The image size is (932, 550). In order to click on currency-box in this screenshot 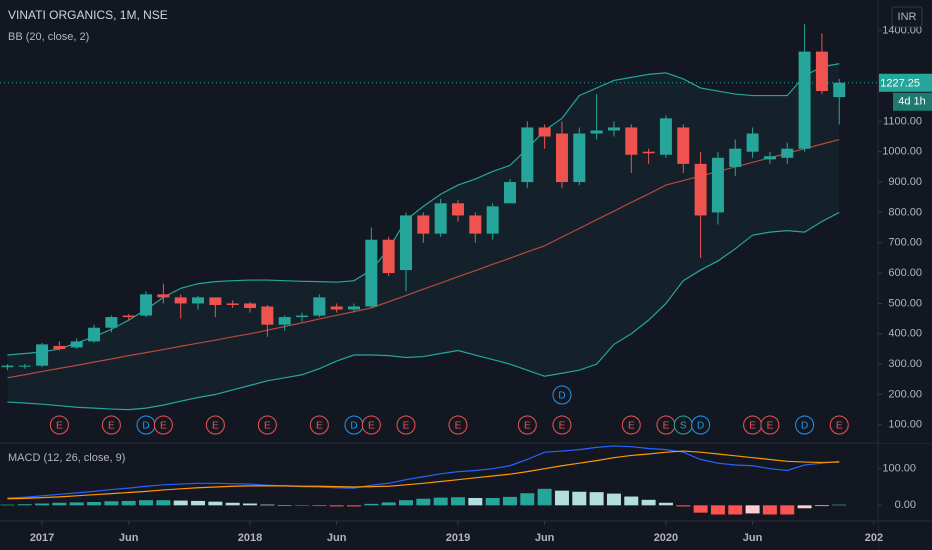, I will do `click(907, 17)`.